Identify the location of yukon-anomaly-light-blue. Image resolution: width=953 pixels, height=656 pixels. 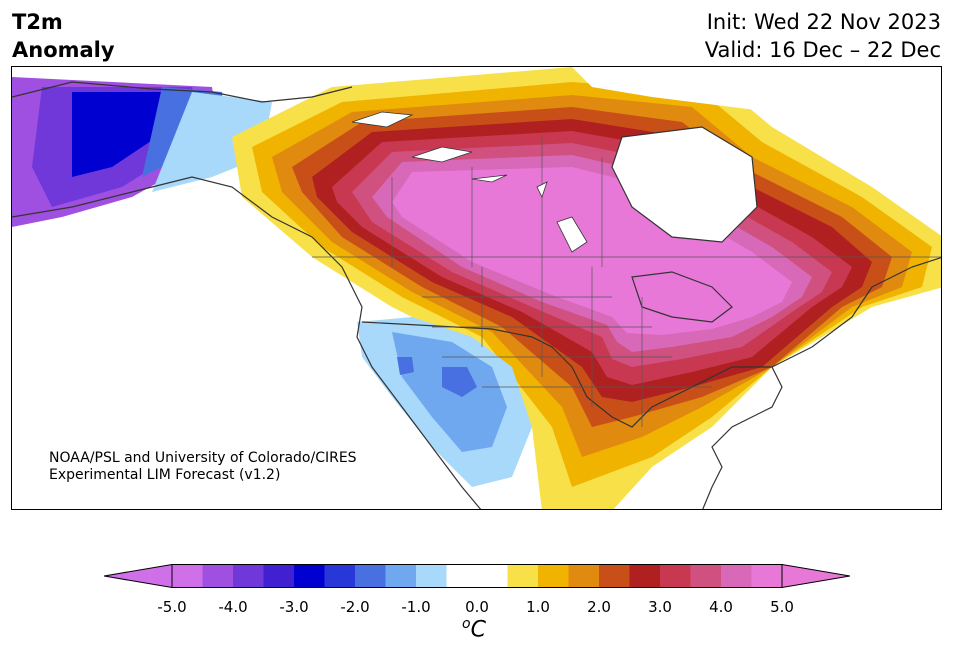
(212, 142).